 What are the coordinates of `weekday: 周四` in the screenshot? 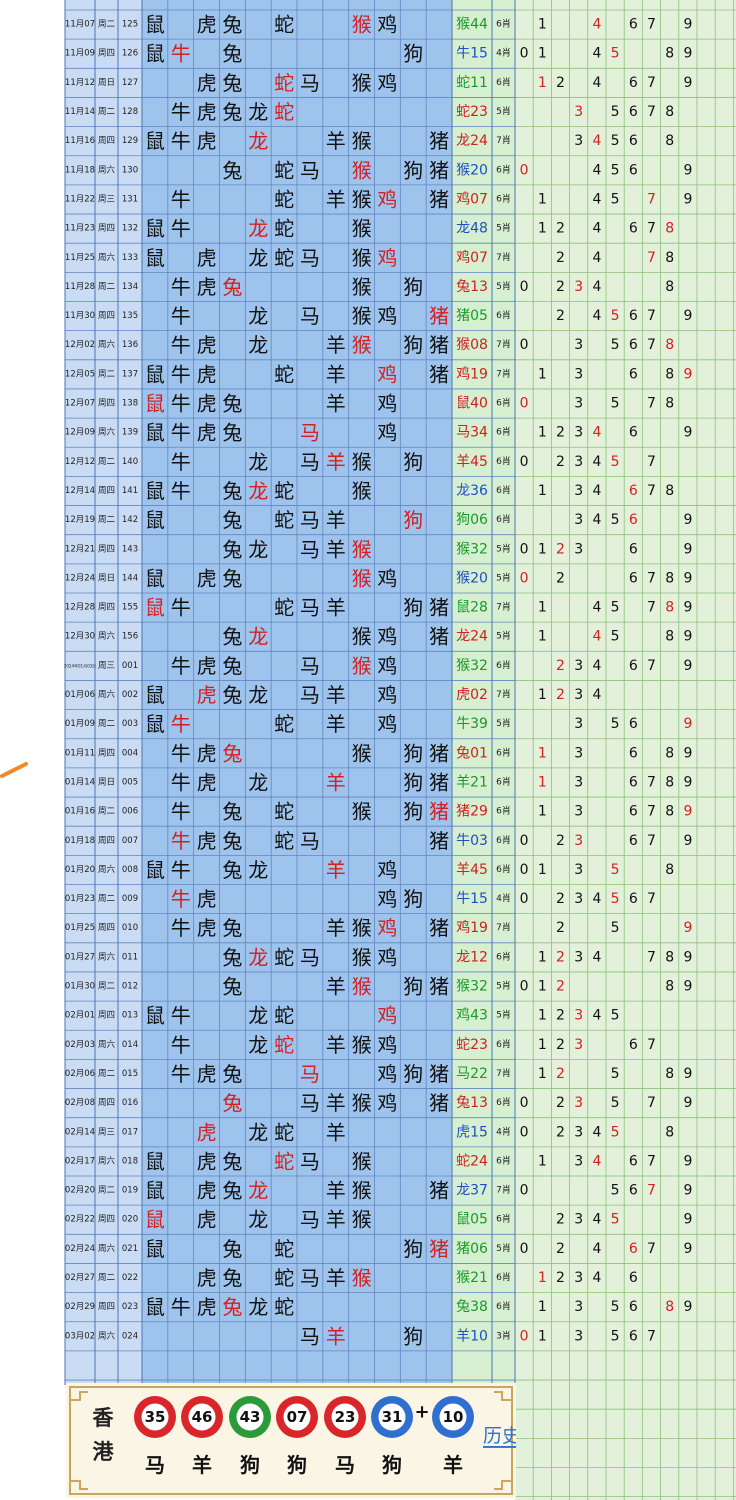 It's located at (106, 753).